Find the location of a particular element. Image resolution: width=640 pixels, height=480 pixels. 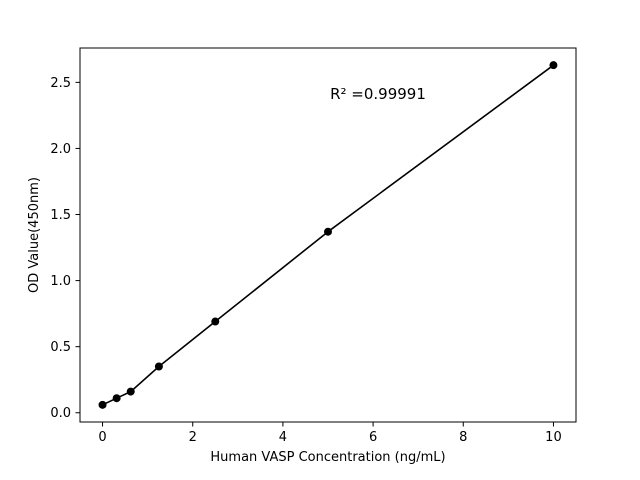

y-tick-label: 0.0 is located at coordinates (60, 413).